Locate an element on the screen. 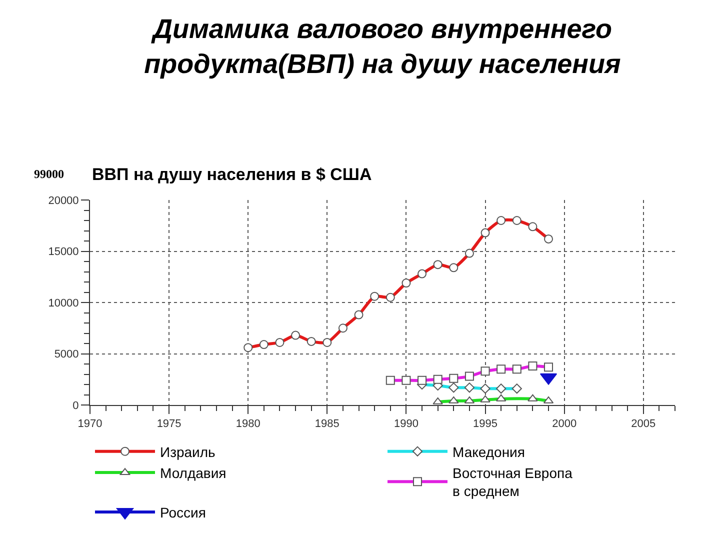  y-tick-label: 0 is located at coordinates (75, 406).